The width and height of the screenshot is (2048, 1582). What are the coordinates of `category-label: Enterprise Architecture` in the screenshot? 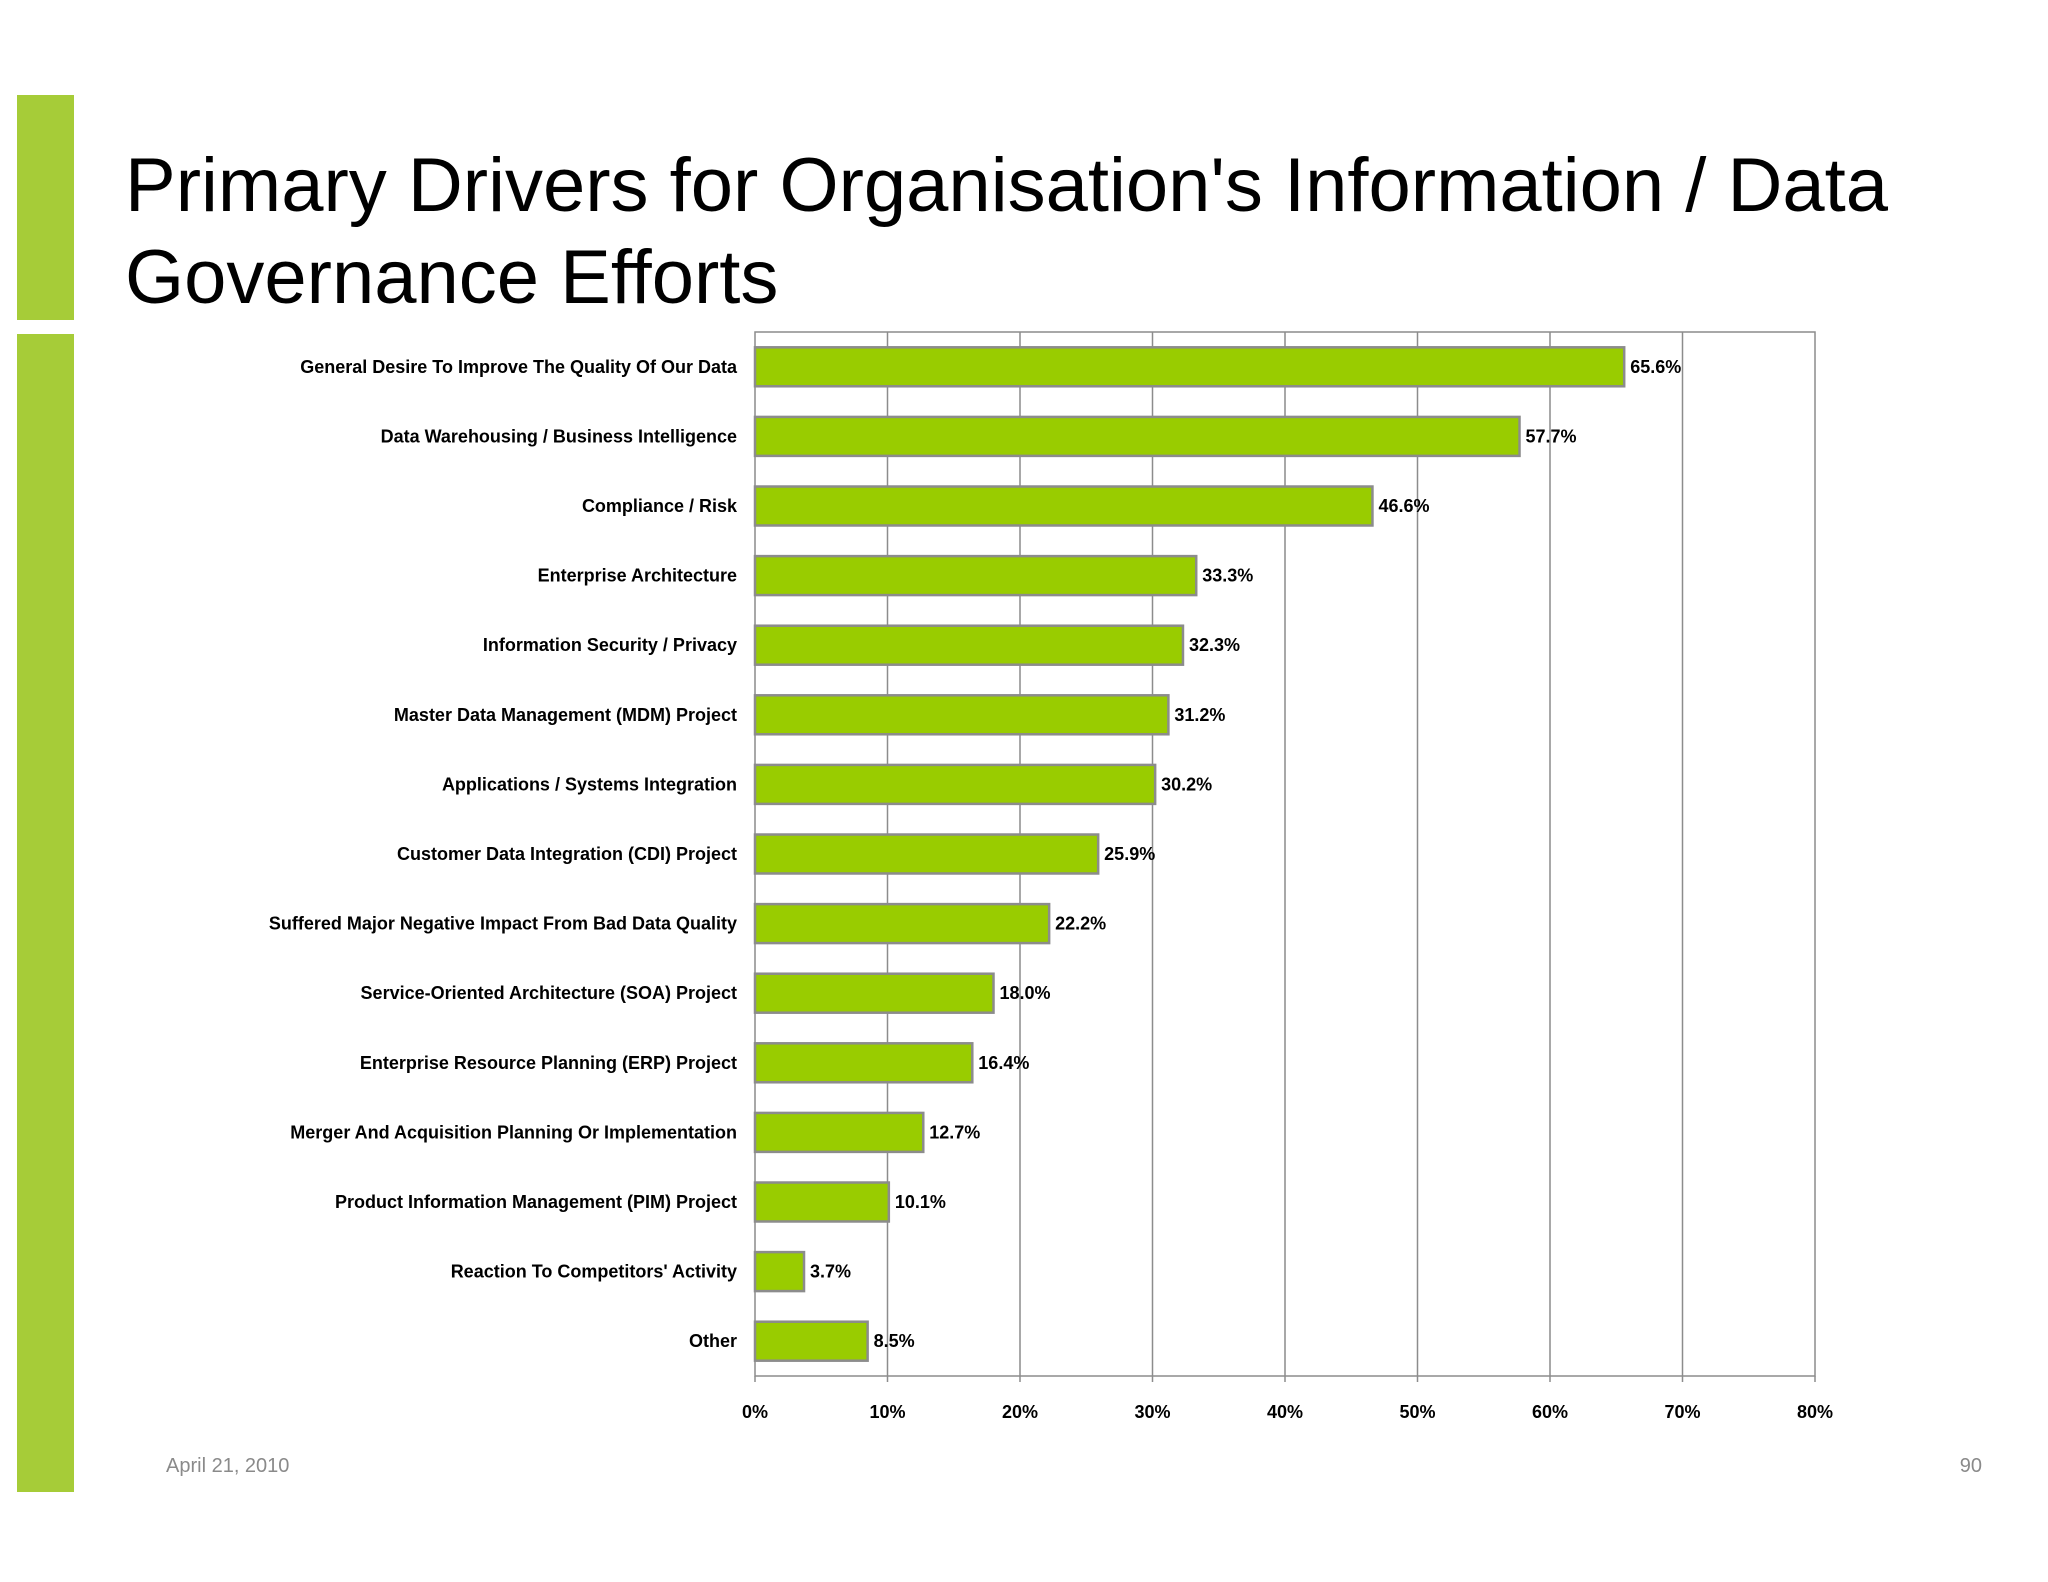 It's located at (637, 576).